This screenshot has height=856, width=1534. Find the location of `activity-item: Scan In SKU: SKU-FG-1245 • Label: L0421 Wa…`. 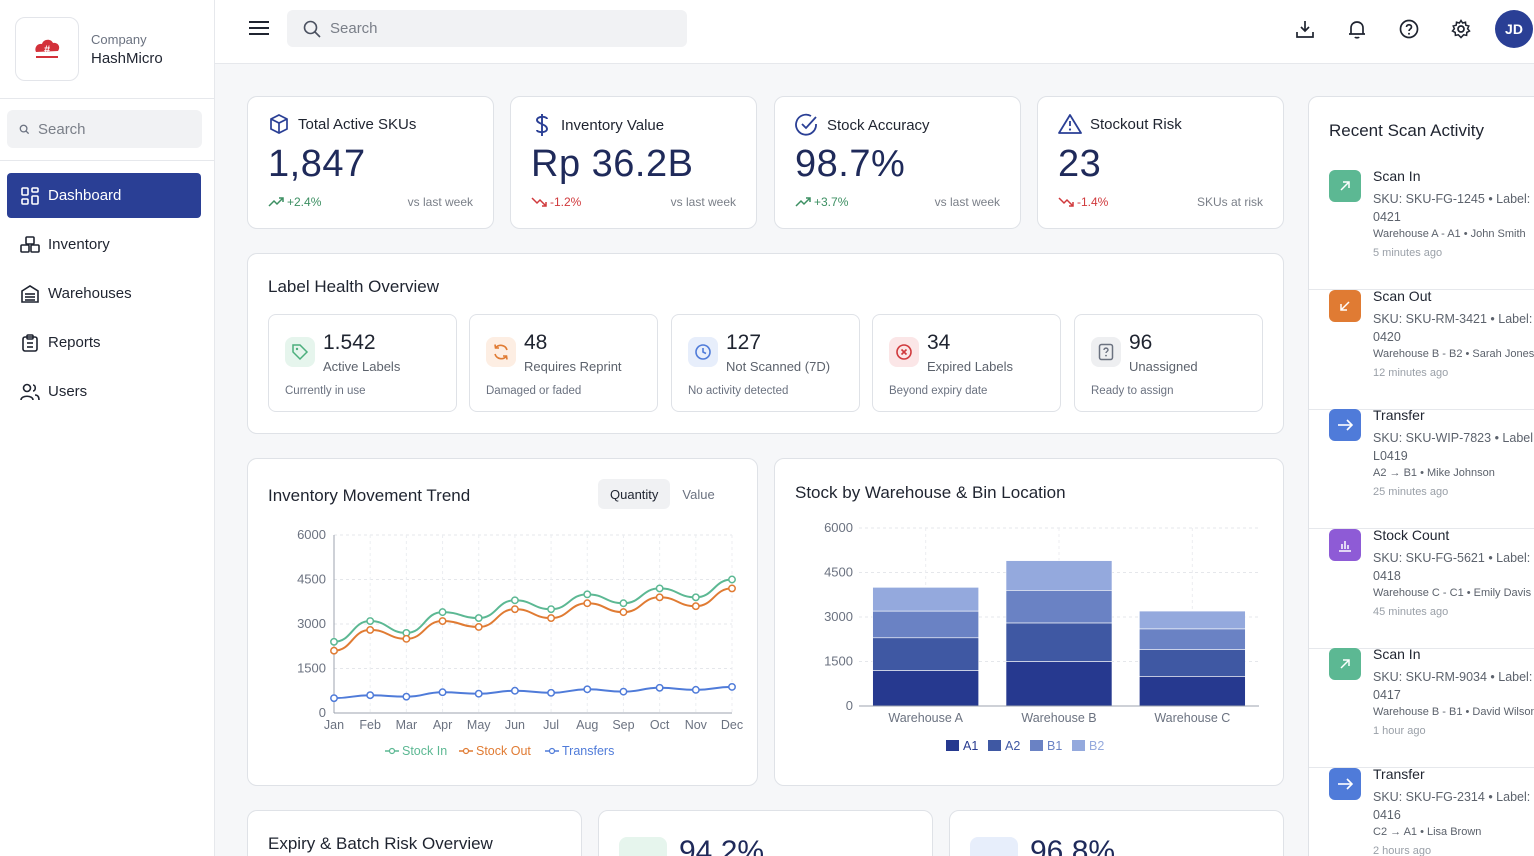

activity-item: Scan In SKU: SKU-FG-1245 • Label: L0421 Wa… is located at coordinates (1421, 229).